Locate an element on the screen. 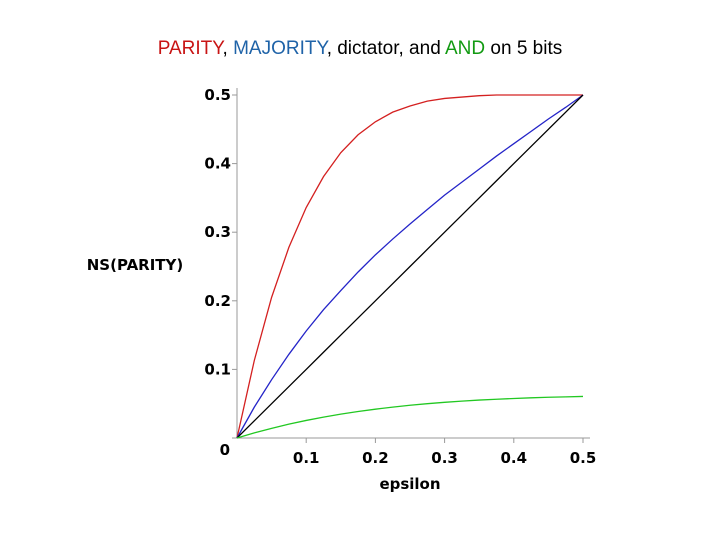 This screenshot has height=540, width=720. title-part: PARITY is located at coordinates (192, 48).